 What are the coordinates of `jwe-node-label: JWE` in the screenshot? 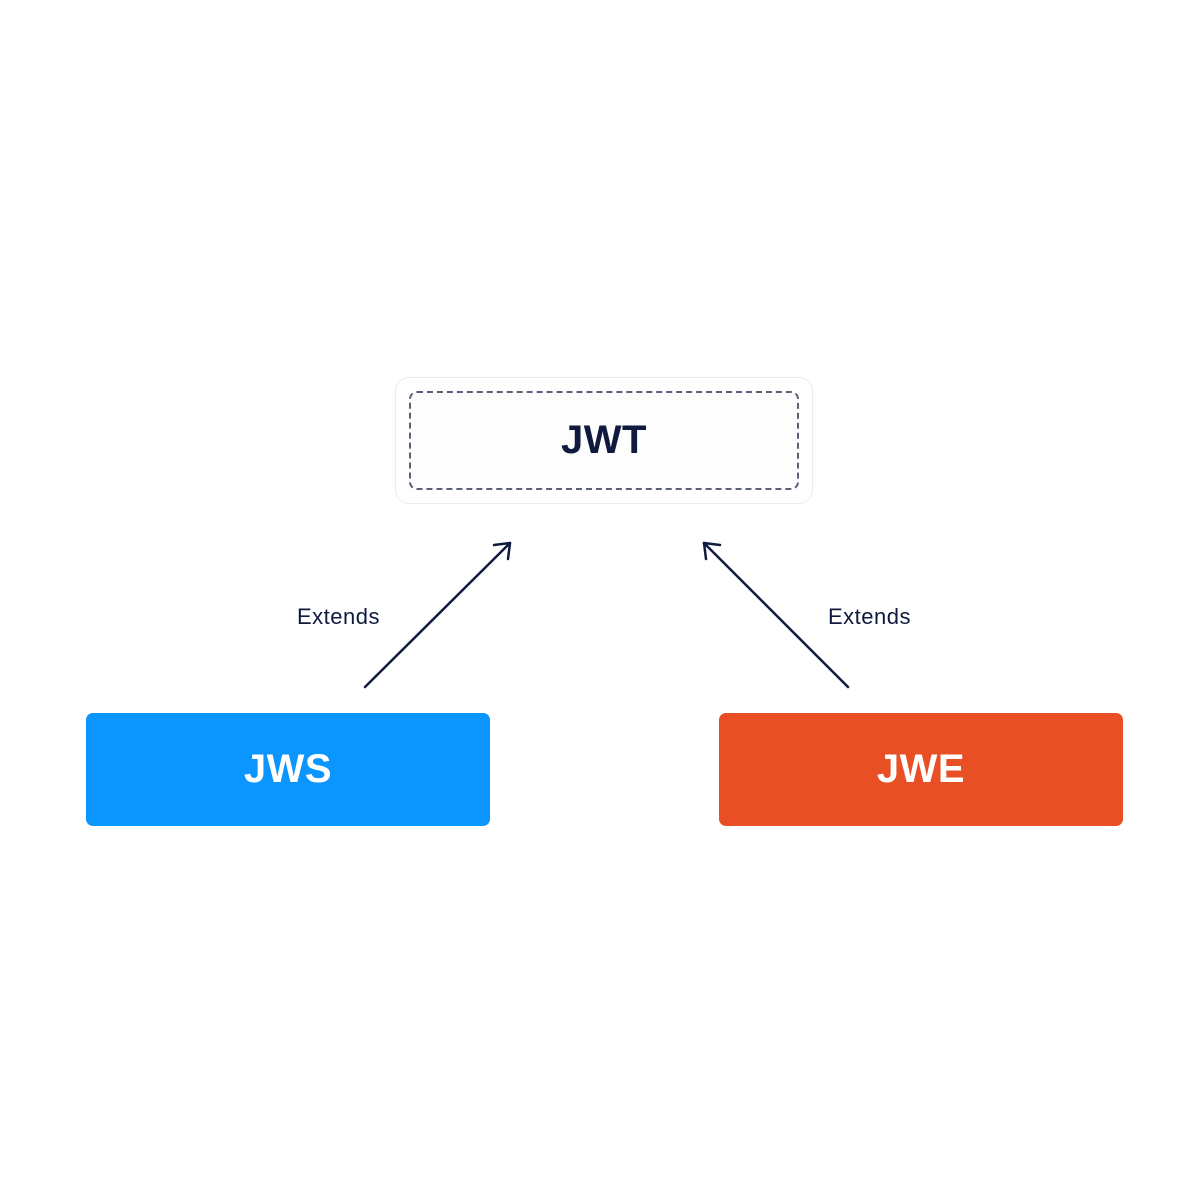 It's located at (921, 769).